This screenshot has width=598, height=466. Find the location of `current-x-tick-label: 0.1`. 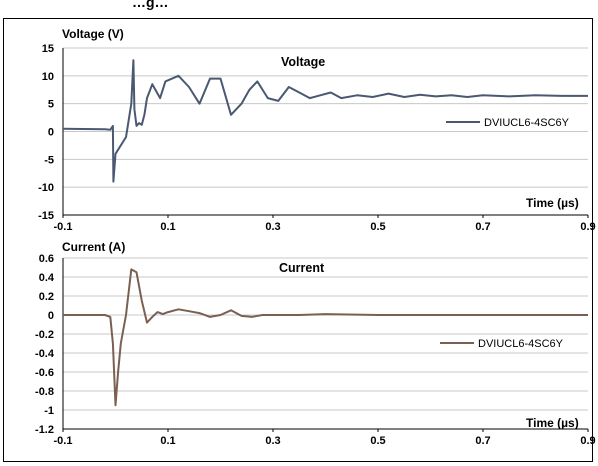

current-x-tick-label: 0.1 is located at coordinates (167, 441).